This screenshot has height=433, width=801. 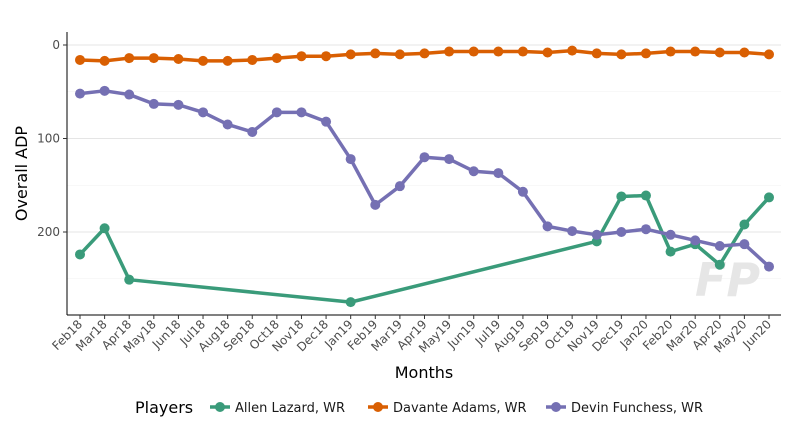 What do you see at coordinates (48, 139) in the screenshot?
I see `y-tick-label: 100` at bounding box center [48, 139].